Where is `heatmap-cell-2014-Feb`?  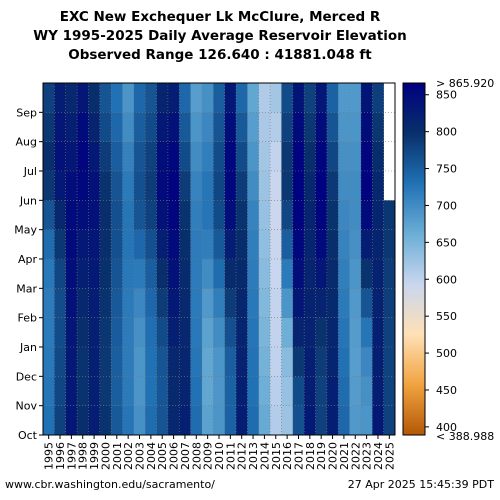 heatmap-cell-2014-Feb is located at coordinates (264, 303).